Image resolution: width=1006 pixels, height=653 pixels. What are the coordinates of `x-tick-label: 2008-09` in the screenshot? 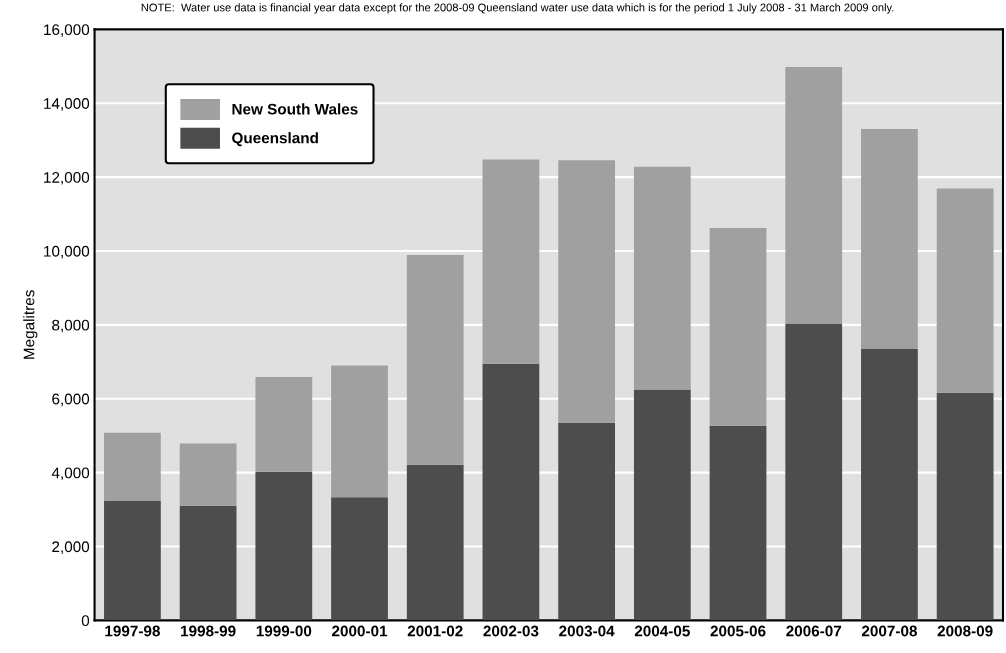 It's located at (965, 631).